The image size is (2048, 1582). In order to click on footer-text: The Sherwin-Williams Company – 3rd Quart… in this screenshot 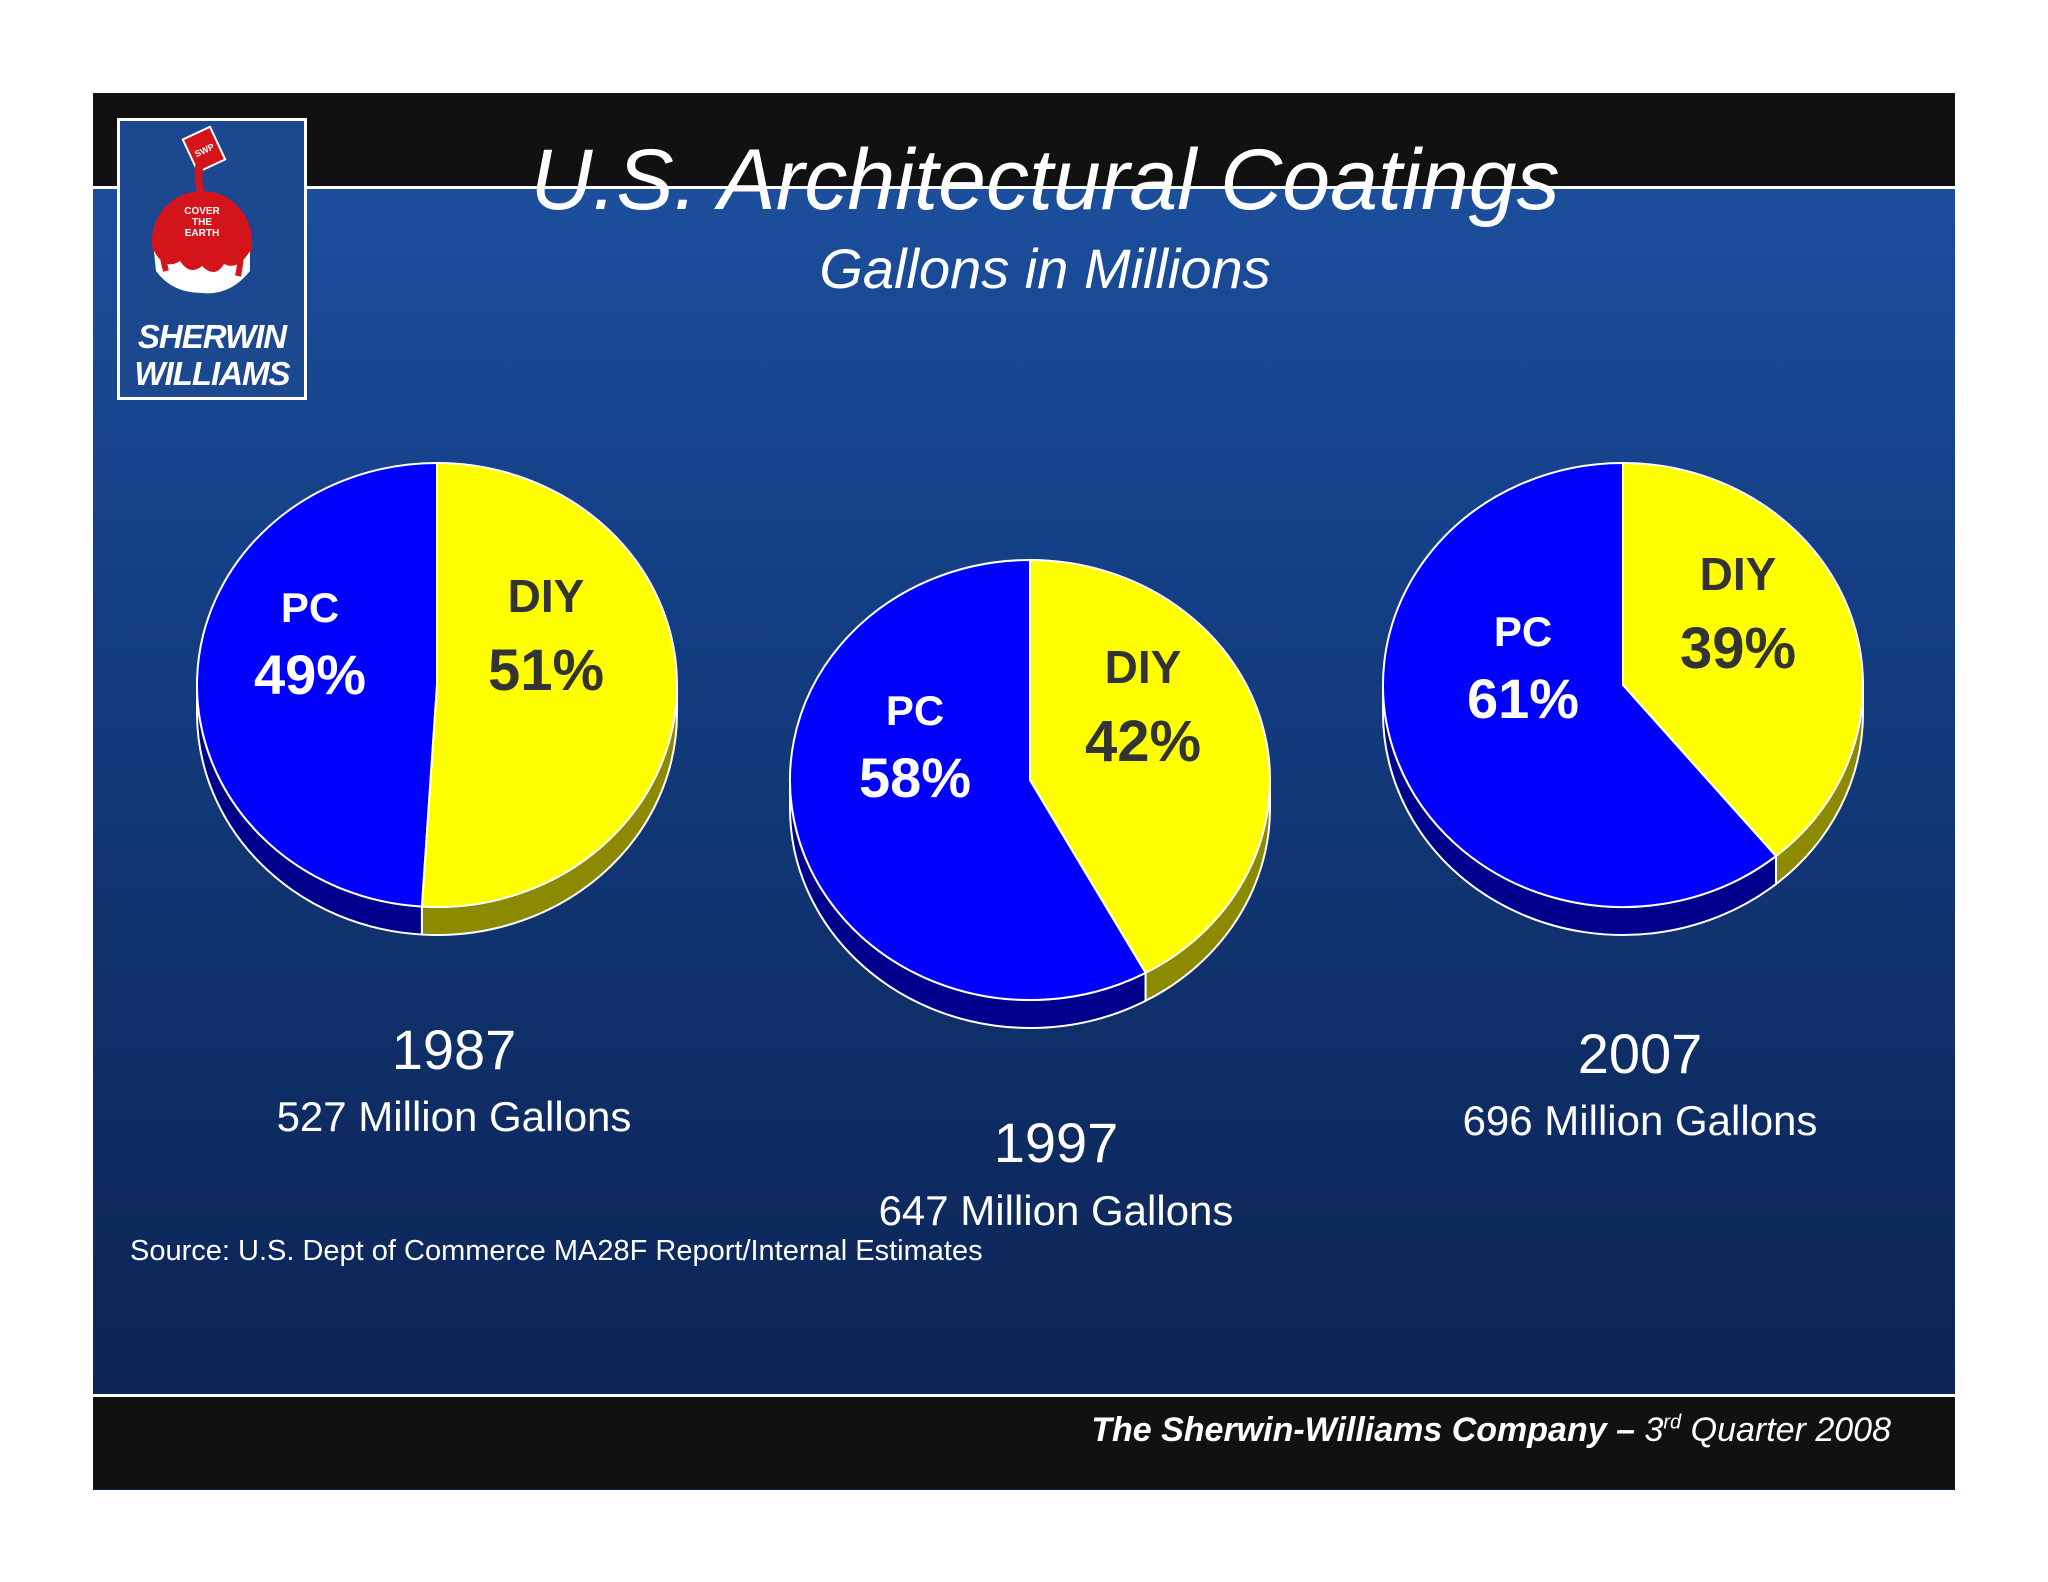, I will do `click(1491, 1430)`.